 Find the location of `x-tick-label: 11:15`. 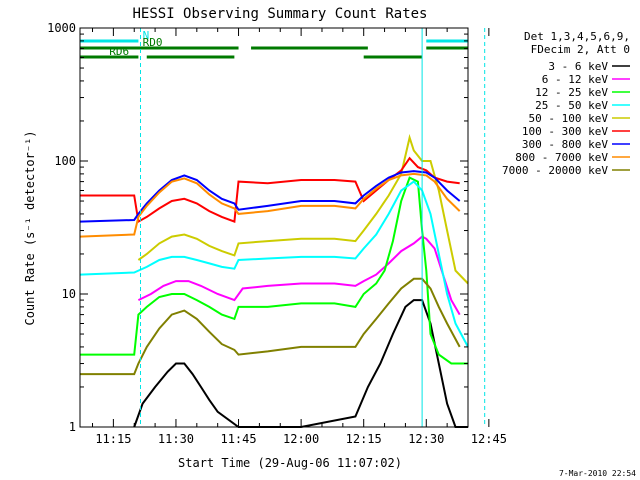

x-tick-label: 11:15 is located at coordinates (113, 439).